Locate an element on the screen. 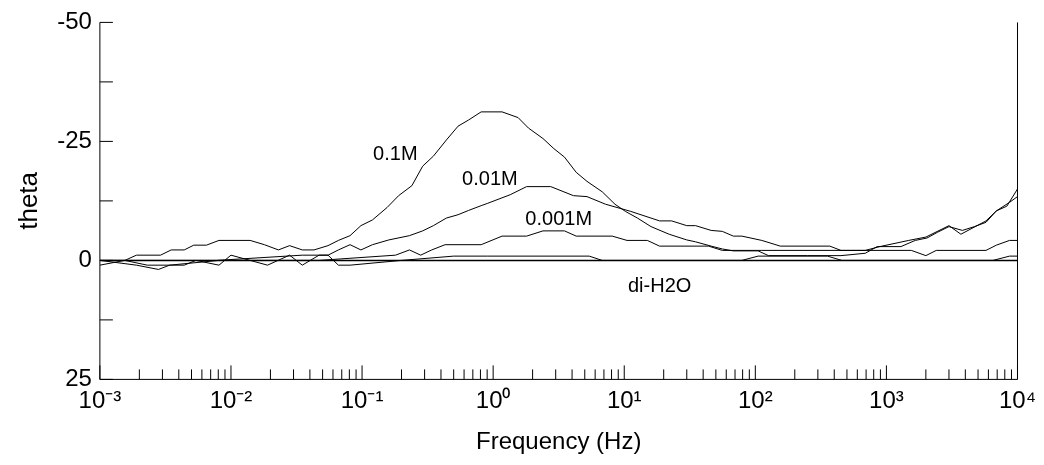 The width and height of the screenshot is (1044, 465). series-label: 0.01M is located at coordinates (490, 178).